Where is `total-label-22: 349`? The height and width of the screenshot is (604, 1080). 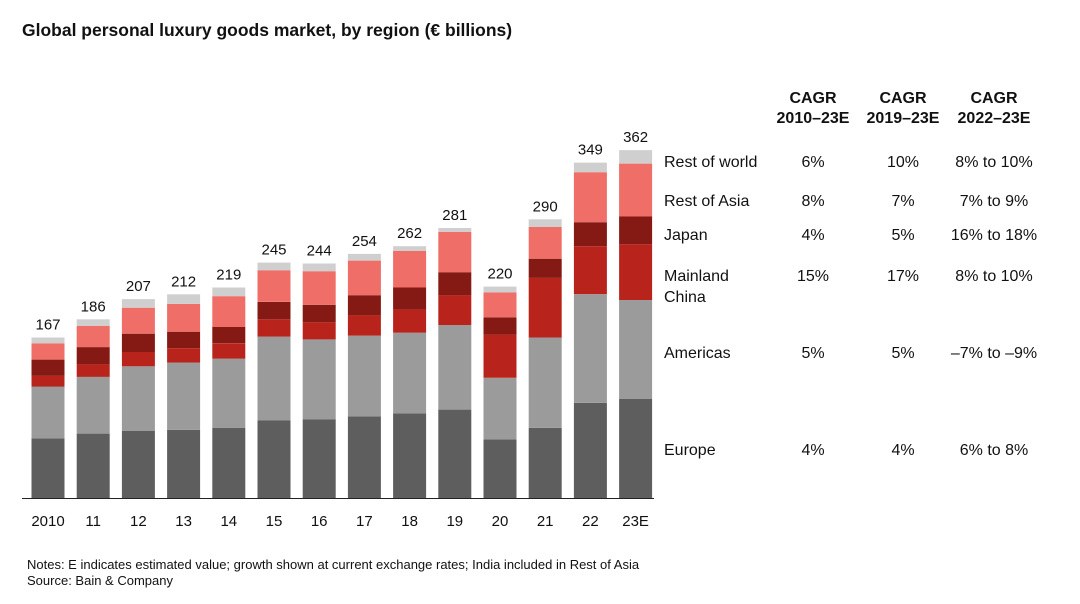 total-label-22: 349 is located at coordinates (590, 150).